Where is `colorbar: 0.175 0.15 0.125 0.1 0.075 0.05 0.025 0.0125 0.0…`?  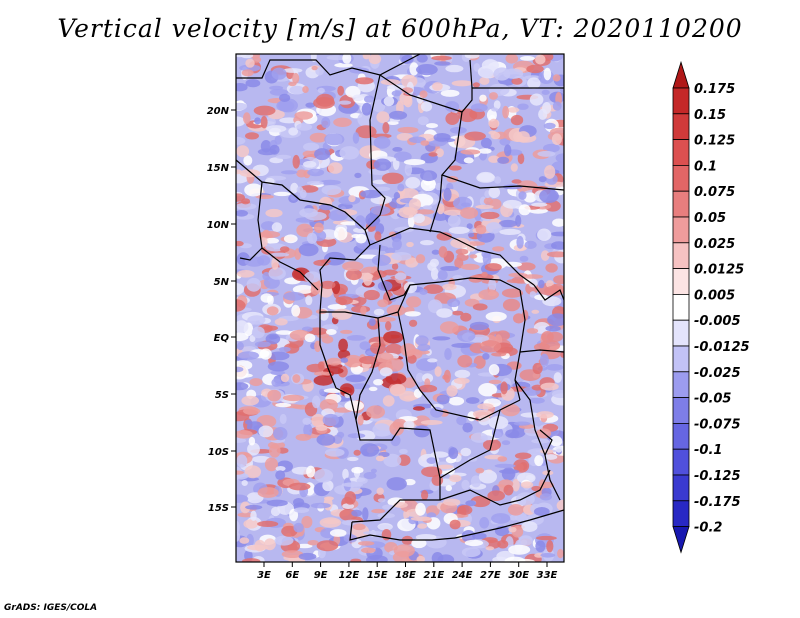
colorbar: 0.175 0.15 0.125 0.1 0.075 0.05 0.025 0.0125 0.0… is located at coordinates (711, 307).